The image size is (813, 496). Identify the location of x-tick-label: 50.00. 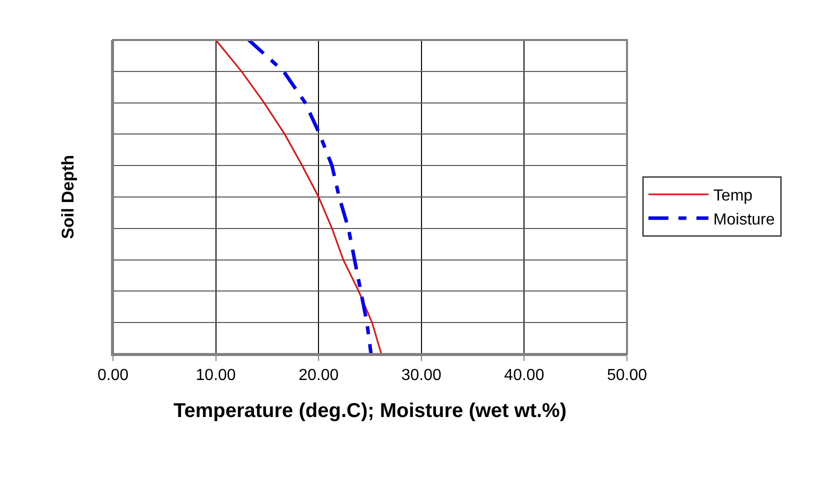
(627, 375).